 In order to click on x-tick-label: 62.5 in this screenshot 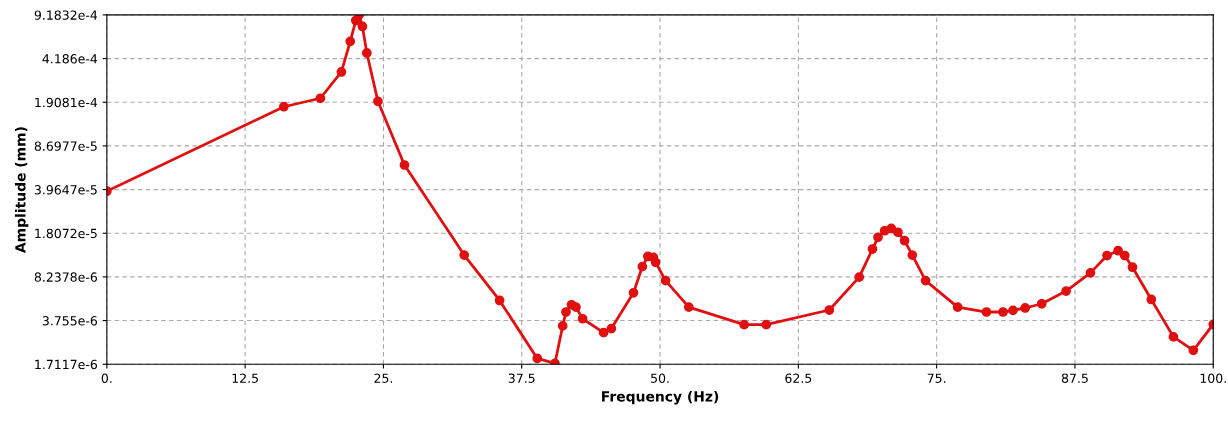, I will do `click(798, 378)`.